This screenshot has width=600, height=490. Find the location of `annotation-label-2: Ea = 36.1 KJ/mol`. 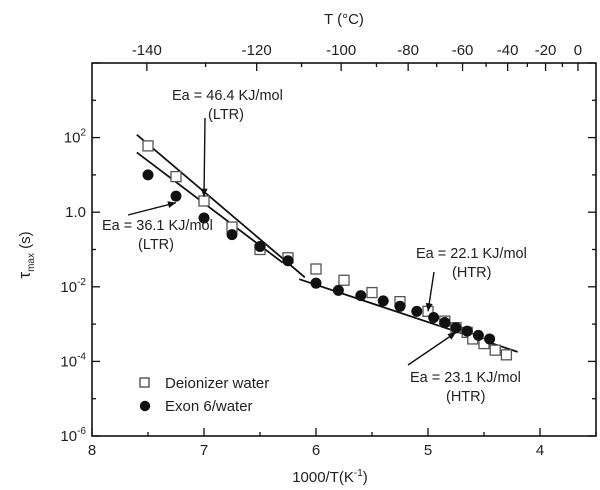

annotation-label-2: Ea = 36.1 KJ/mol is located at coordinates (157, 226).